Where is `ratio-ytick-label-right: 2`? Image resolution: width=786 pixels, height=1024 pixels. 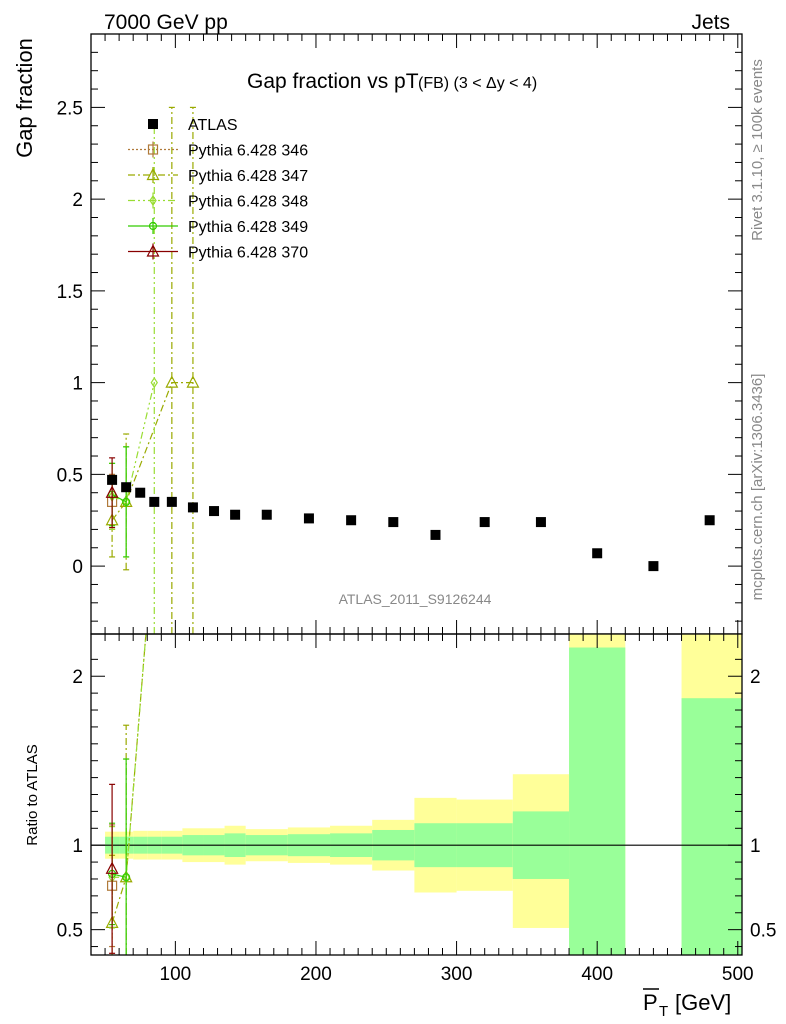
ratio-ytick-label-right: 2 is located at coordinates (755, 677).